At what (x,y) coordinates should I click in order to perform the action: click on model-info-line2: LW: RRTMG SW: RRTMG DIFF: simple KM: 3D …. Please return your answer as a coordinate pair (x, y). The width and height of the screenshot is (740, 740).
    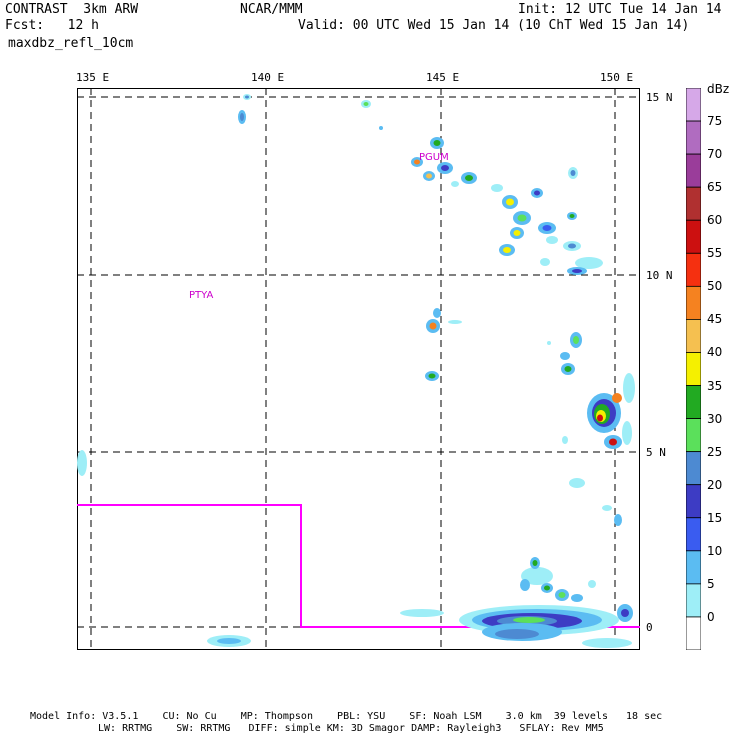
    Looking at the image, I should click on (351, 728).